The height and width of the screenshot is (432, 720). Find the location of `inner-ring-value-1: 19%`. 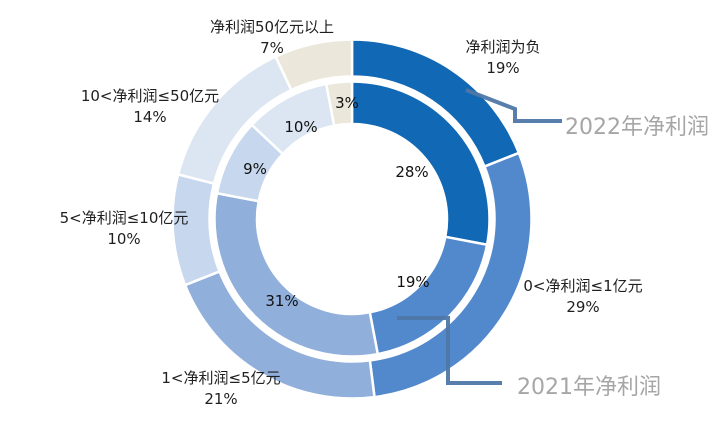

inner-ring-value-1: 19% is located at coordinates (413, 282).